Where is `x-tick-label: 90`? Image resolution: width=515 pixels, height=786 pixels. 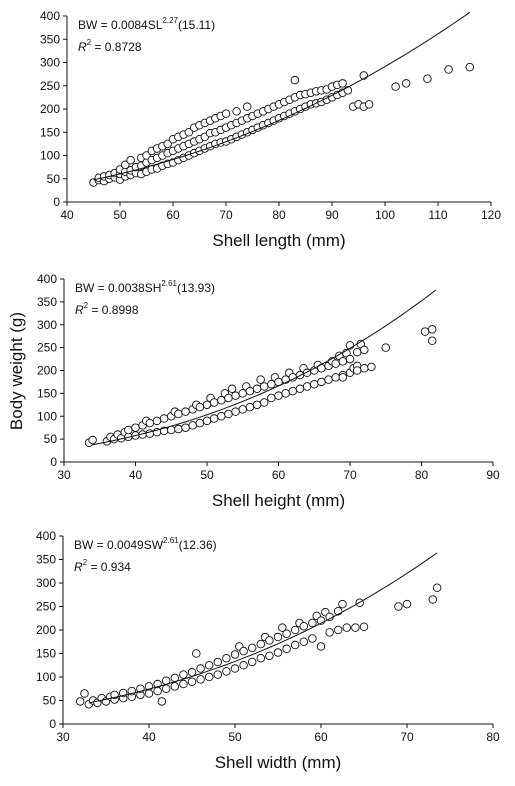 x-tick-label: 90 is located at coordinates (332, 215).